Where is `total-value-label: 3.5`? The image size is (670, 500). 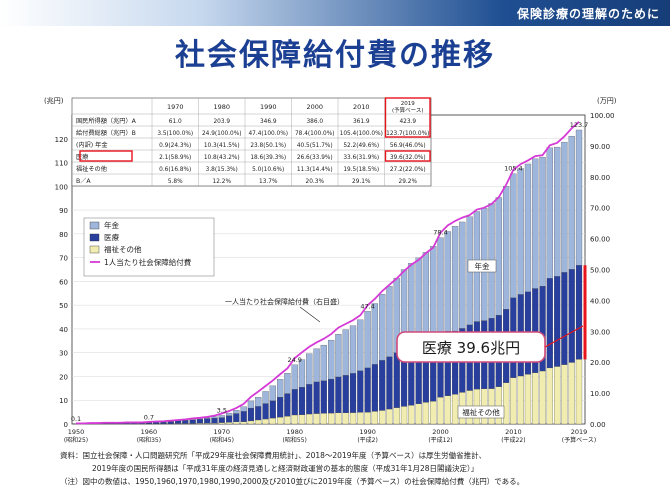 total-value-label: 3.5 is located at coordinates (222, 410).